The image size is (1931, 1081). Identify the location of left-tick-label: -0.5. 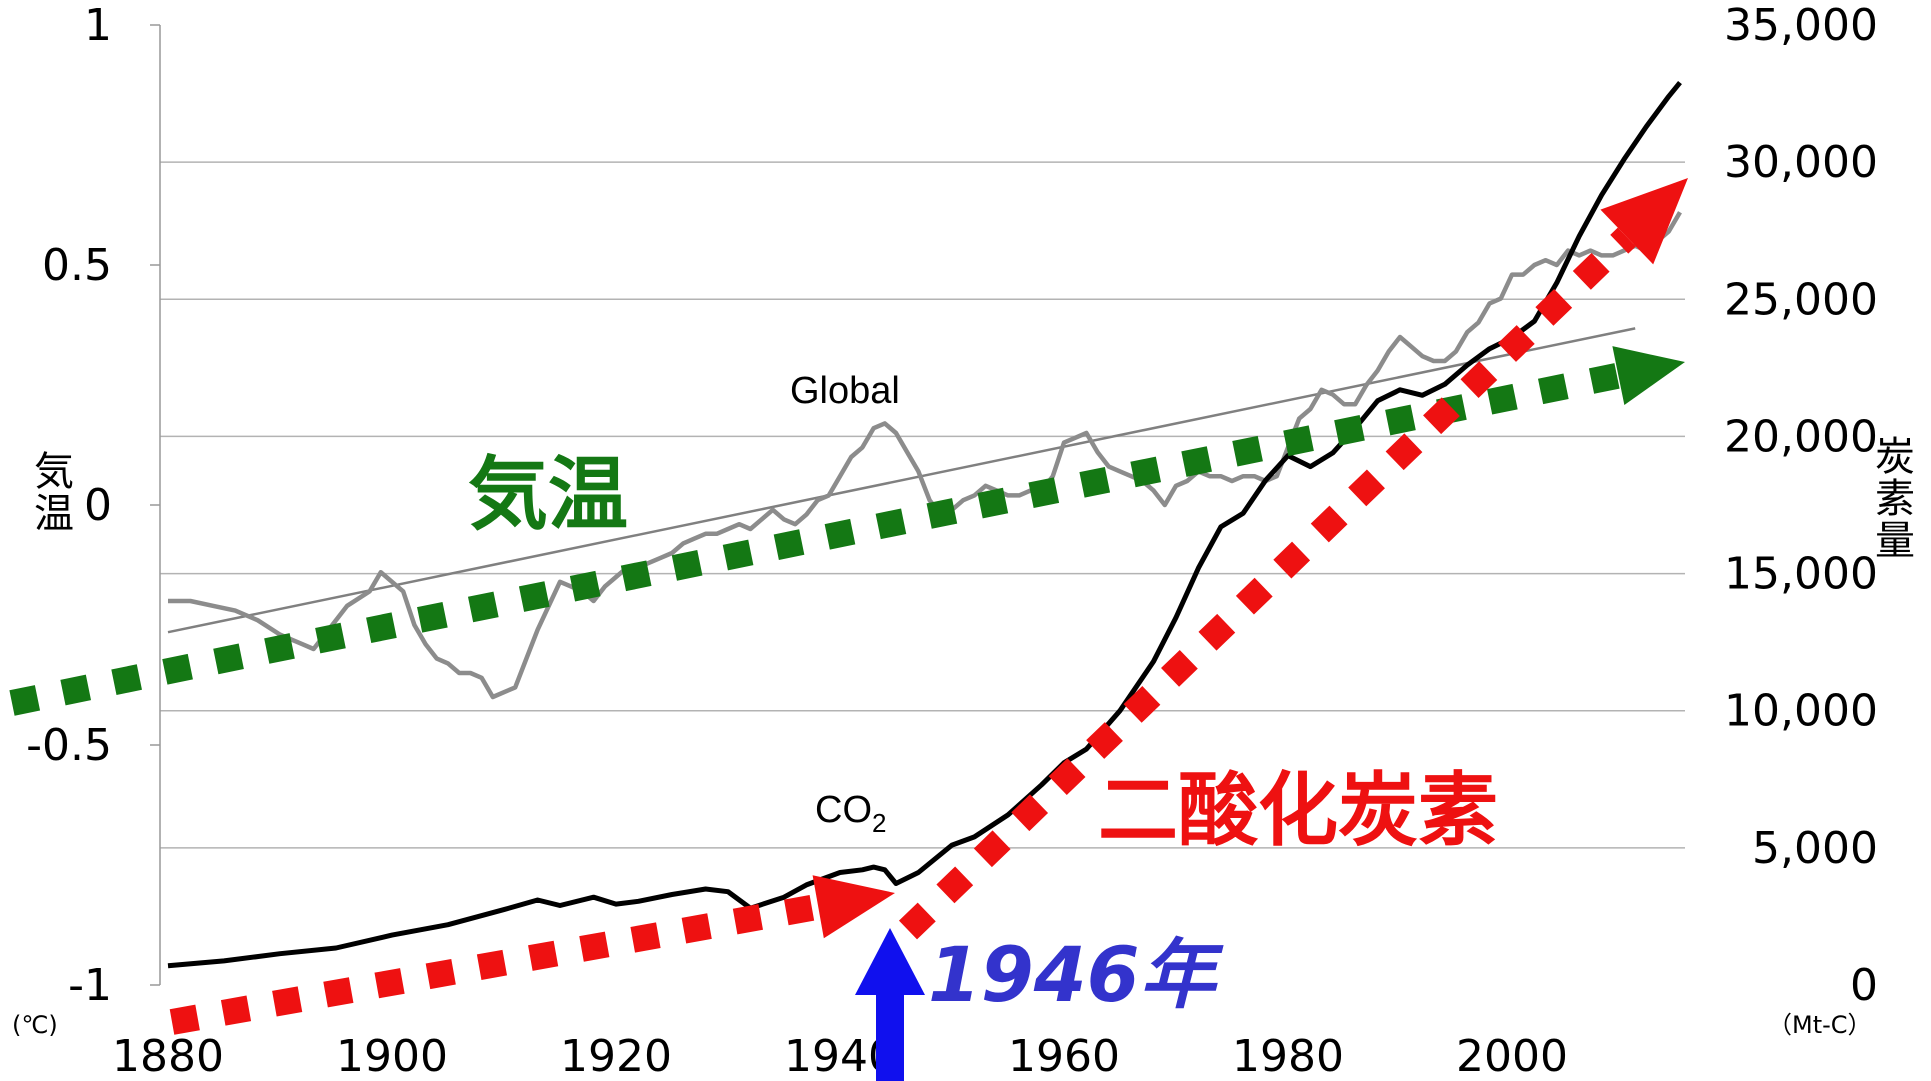
(69, 745).